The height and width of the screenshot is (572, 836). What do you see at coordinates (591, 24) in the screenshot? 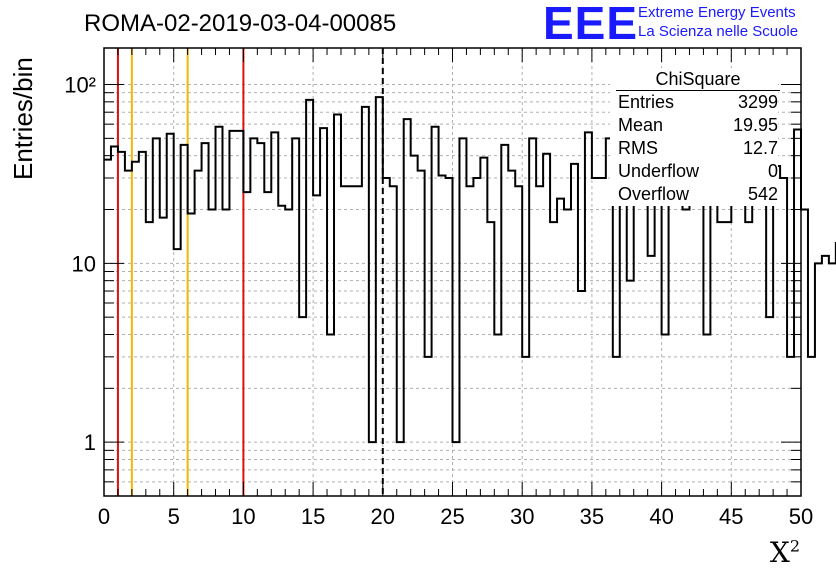
I see `eee-logo: EEE` at bounding box center [591, 24].